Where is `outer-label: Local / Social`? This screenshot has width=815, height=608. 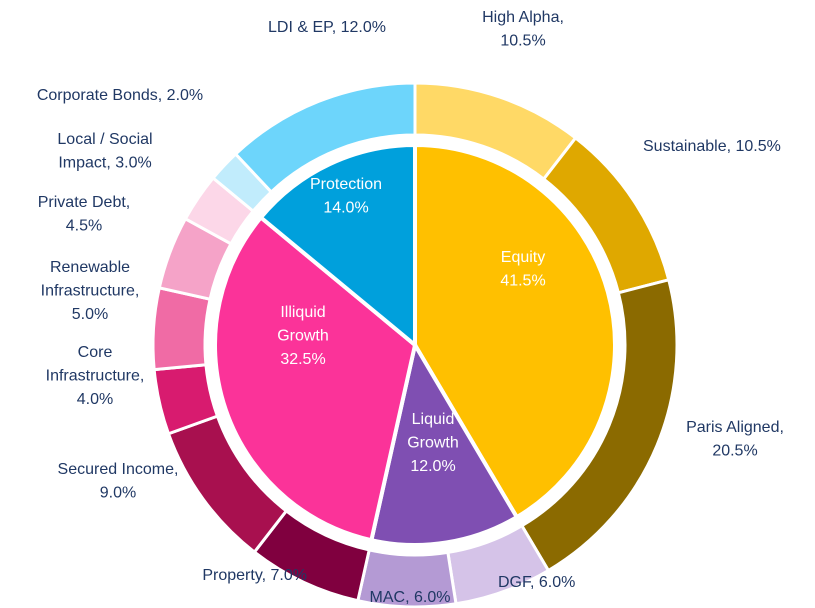
outer-label: Local / Social is located at coordinates (104, 139).